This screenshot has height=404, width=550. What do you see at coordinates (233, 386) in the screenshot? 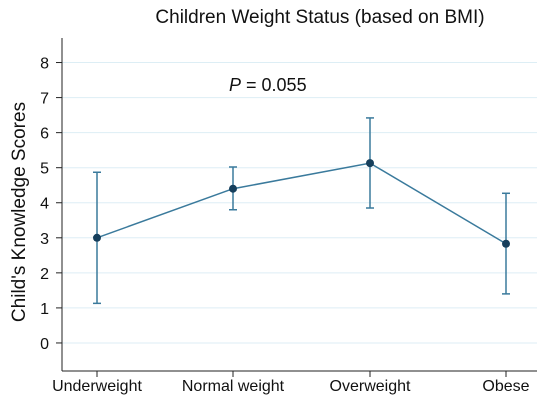
I see `x-tick-label-normal-weight: Normal weight` at bounding box center [233, 386].